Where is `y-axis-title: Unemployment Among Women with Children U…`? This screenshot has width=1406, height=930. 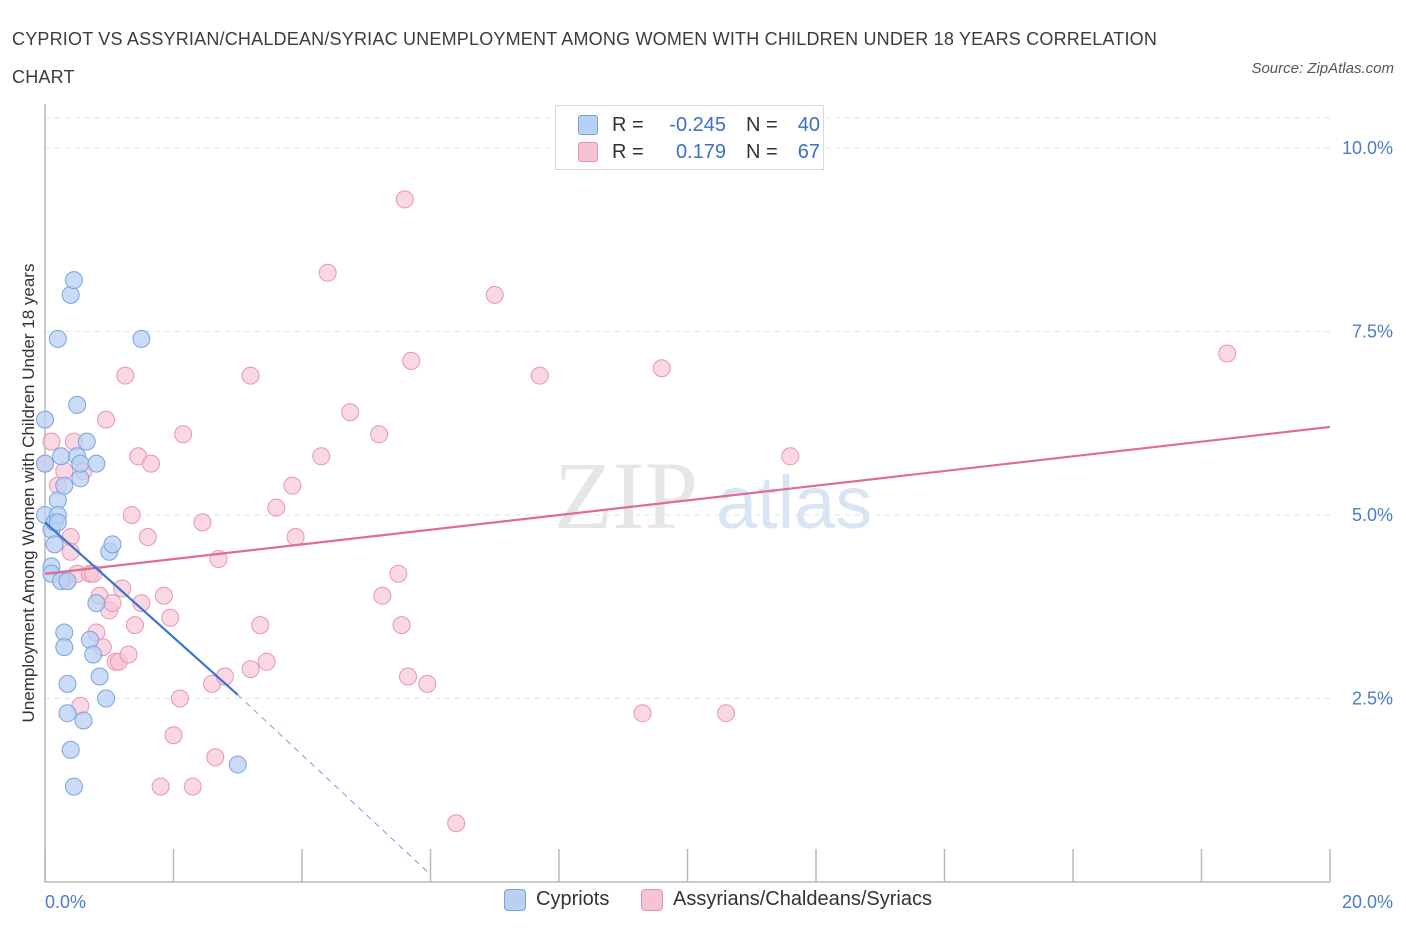 y-axis-title: Unemployment Among Women with Children U… is located at coordinates (28, 493).